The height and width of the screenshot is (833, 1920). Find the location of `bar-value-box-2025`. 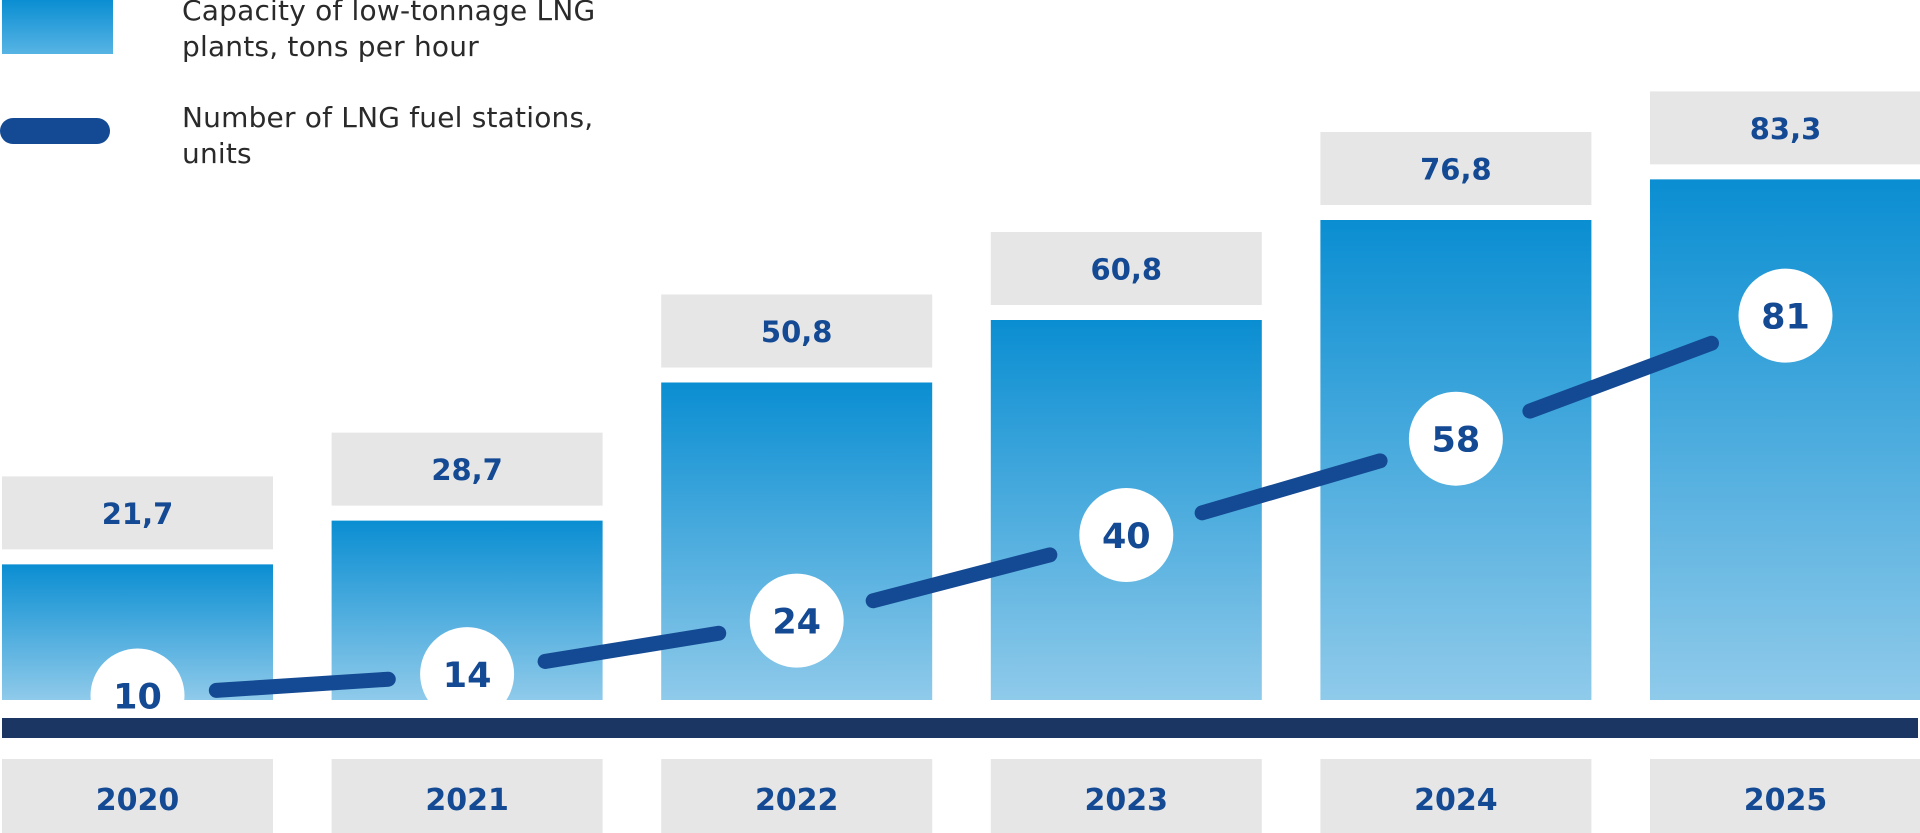

bar-value-box-2025 is located at coordinates (1785, 128).